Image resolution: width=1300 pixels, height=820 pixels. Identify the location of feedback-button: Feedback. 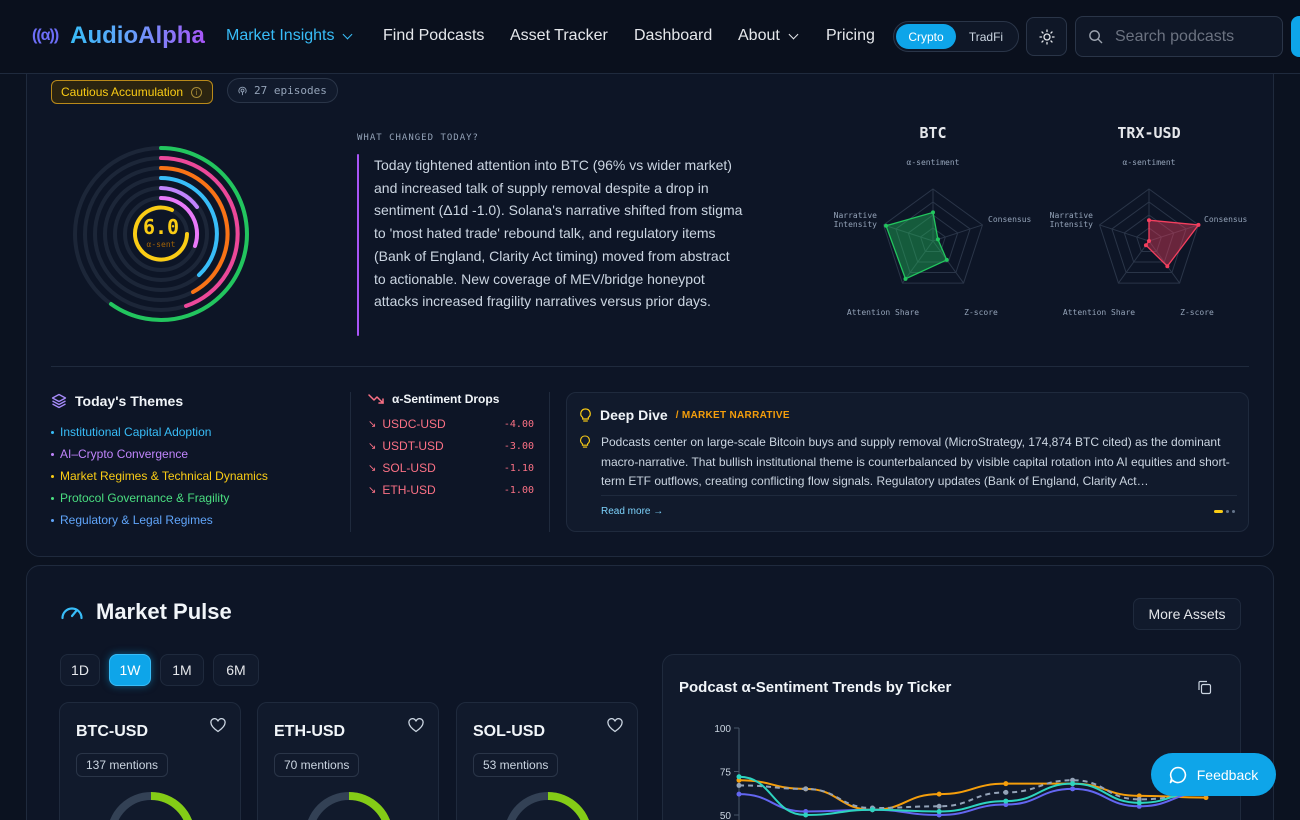
(1213, 774).